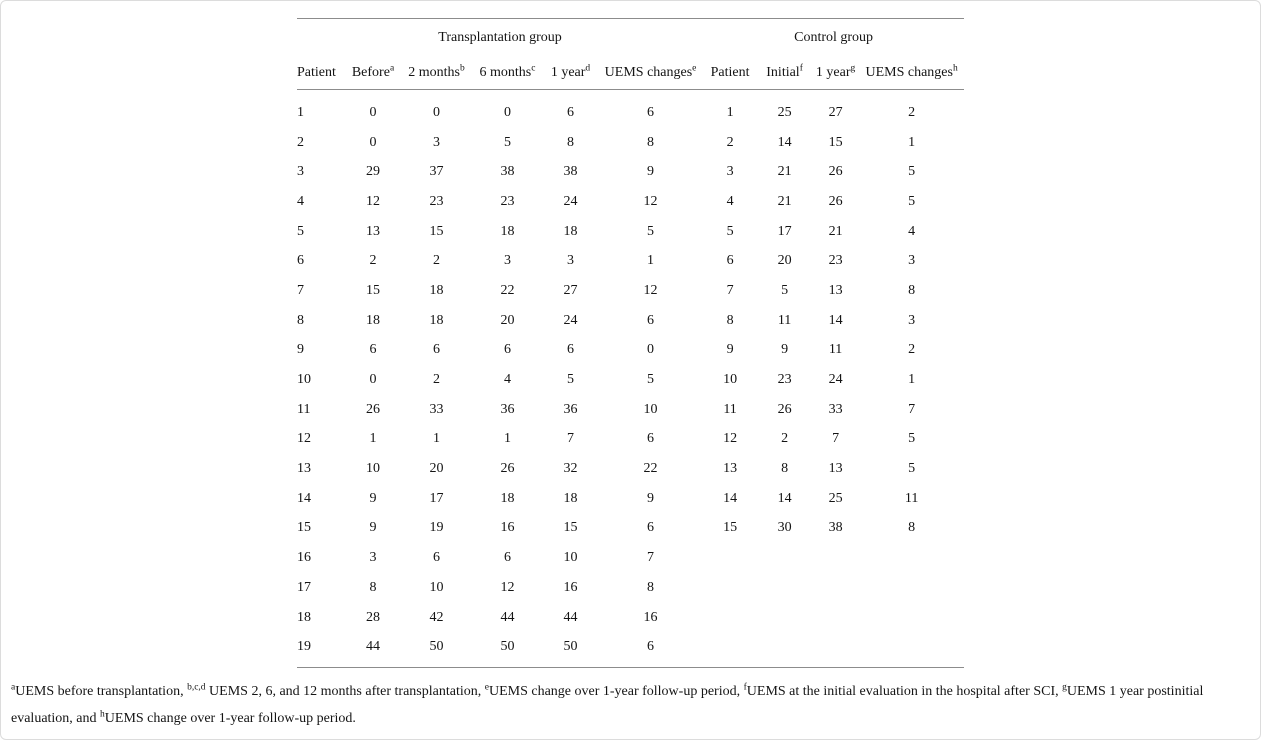 This screenshot has height=740, width=1261. I want to click on table-cell: 38, so click(507, 172).